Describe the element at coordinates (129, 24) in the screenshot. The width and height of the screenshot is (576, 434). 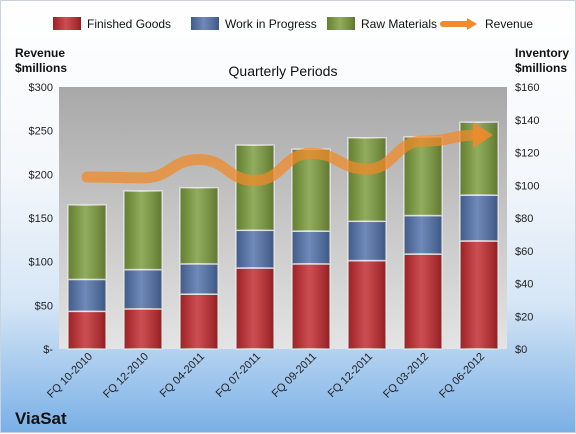
I see `legend-finished-goods-label: Finished Goods` at that location.